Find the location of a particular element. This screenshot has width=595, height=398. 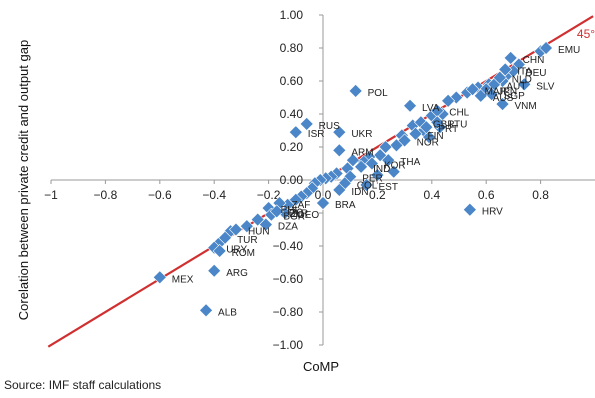

x-tick-label: 0.2 is located at coordinates (377, 195).